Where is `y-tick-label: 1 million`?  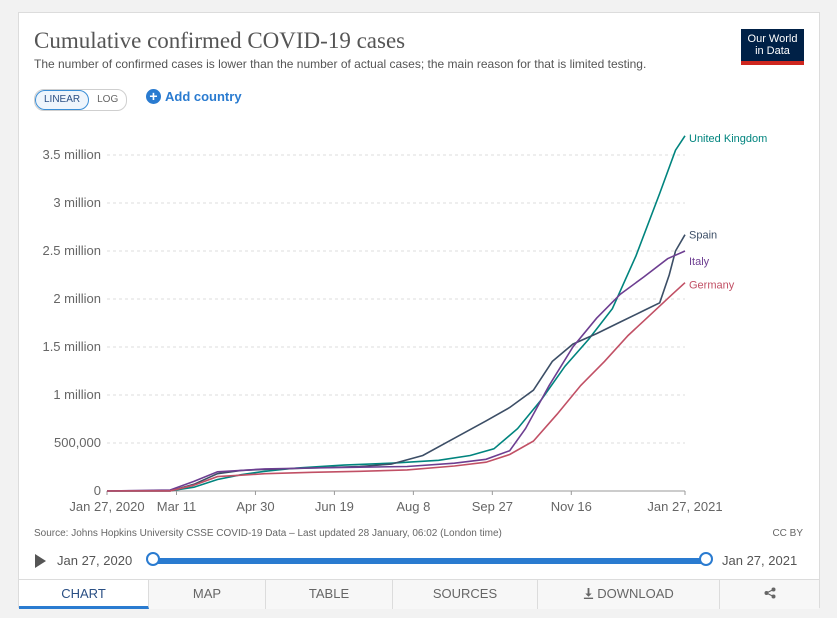 y-tick-label: 1 million is located at coordinates (77, 394).